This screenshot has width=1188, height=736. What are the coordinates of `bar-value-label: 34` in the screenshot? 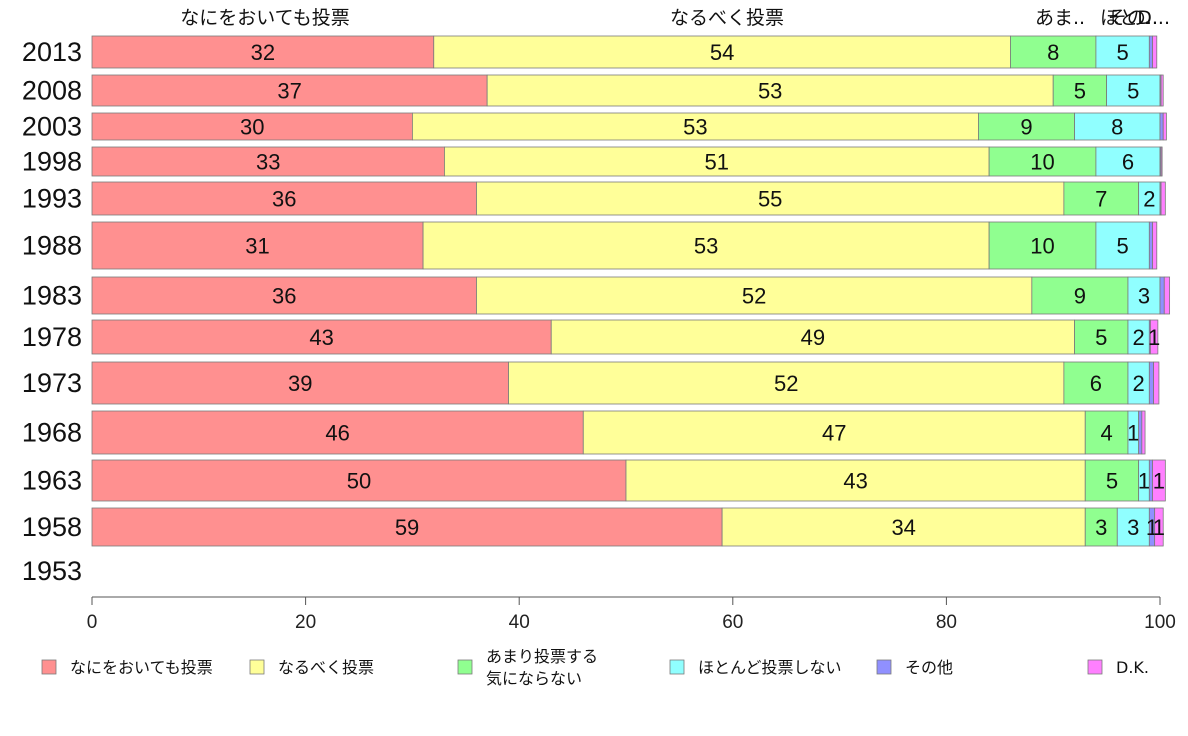 It's located at (903, 527).